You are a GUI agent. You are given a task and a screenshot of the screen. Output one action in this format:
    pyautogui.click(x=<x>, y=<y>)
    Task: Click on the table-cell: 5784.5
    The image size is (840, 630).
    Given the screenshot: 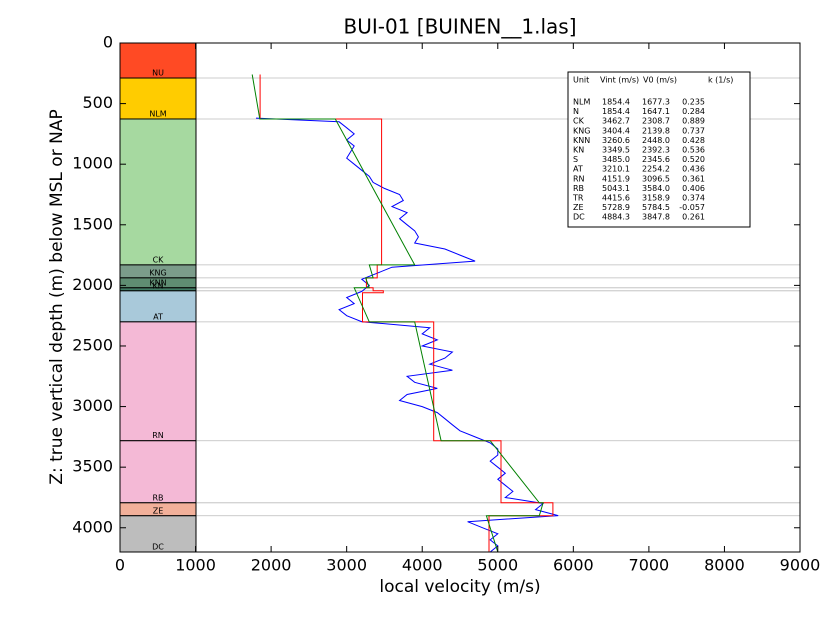 What is the action you would take?
    pyautogui.click(x=656, y=207)
    